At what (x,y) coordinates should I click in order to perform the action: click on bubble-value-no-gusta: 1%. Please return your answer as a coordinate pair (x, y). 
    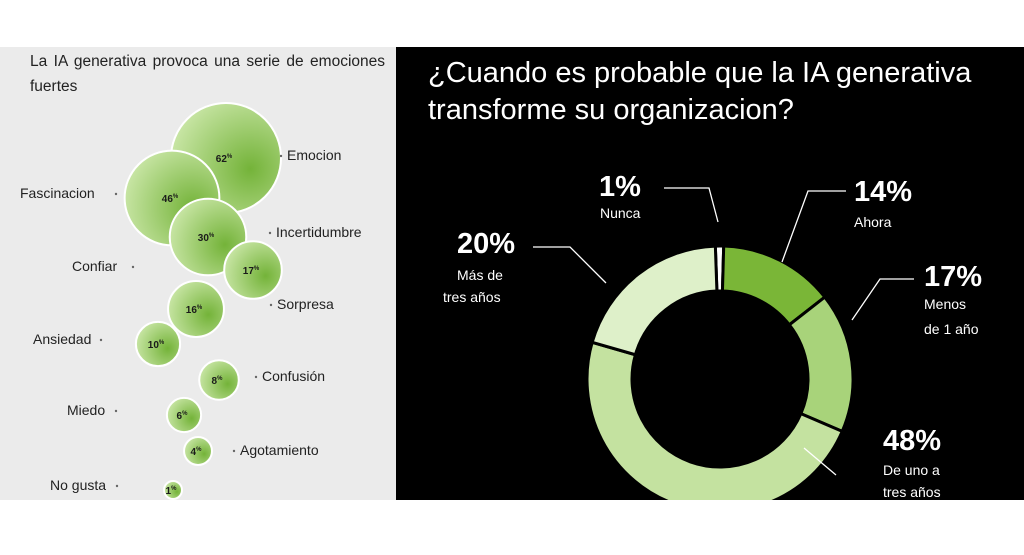
    Looking at the image, I should click on (172, 491).